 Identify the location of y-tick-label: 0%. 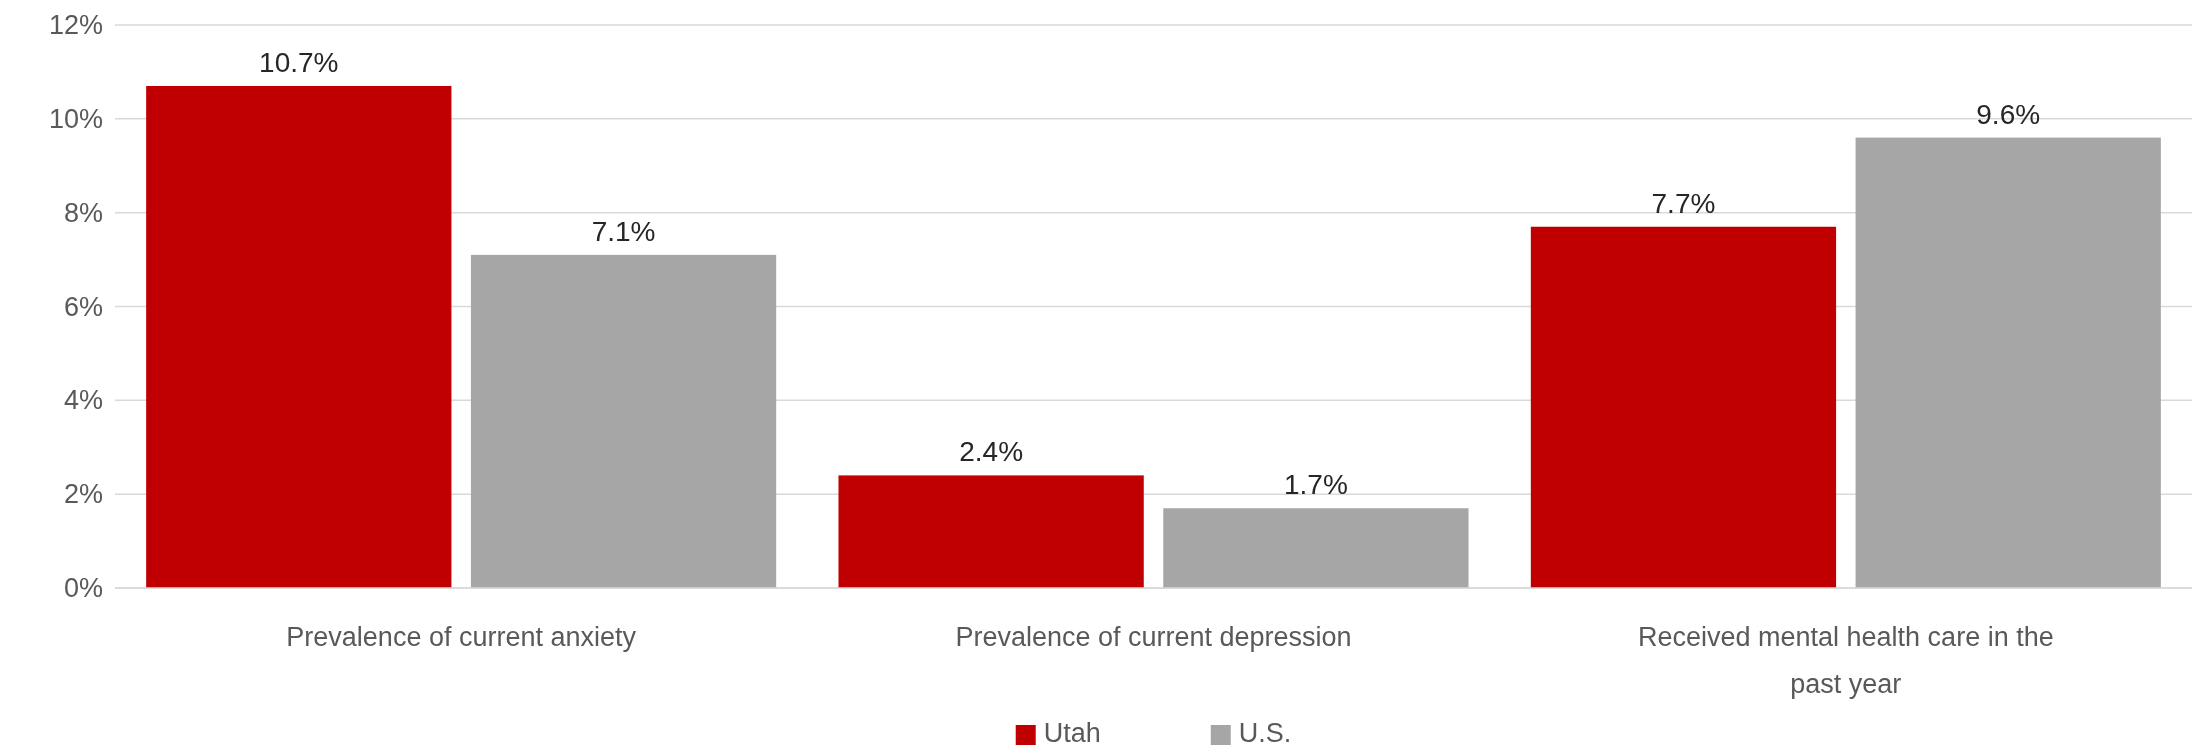
(83, 588).